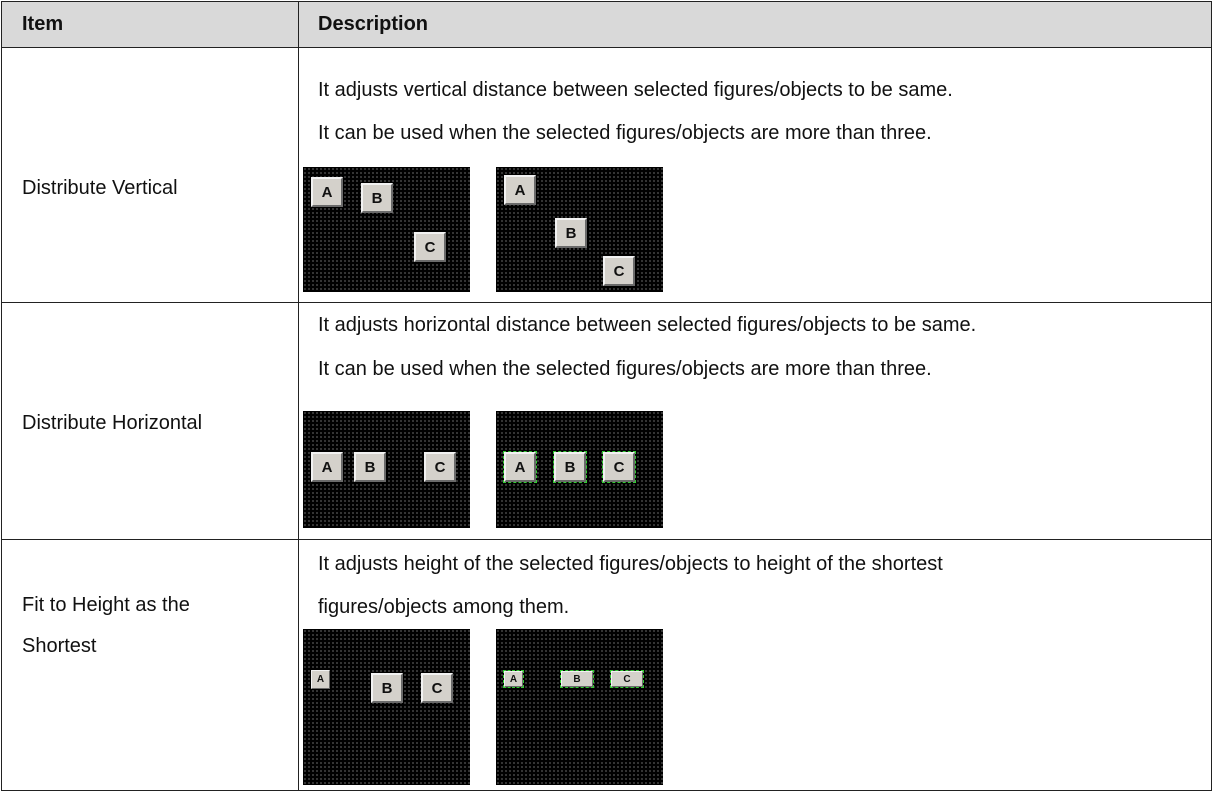 Image resolution: width=1213 pixels, height=791 pixels. What do you see at coordinates (373, 24) in the screenshot?
I see `header-cell: Description` at bounding box center [373, 24].